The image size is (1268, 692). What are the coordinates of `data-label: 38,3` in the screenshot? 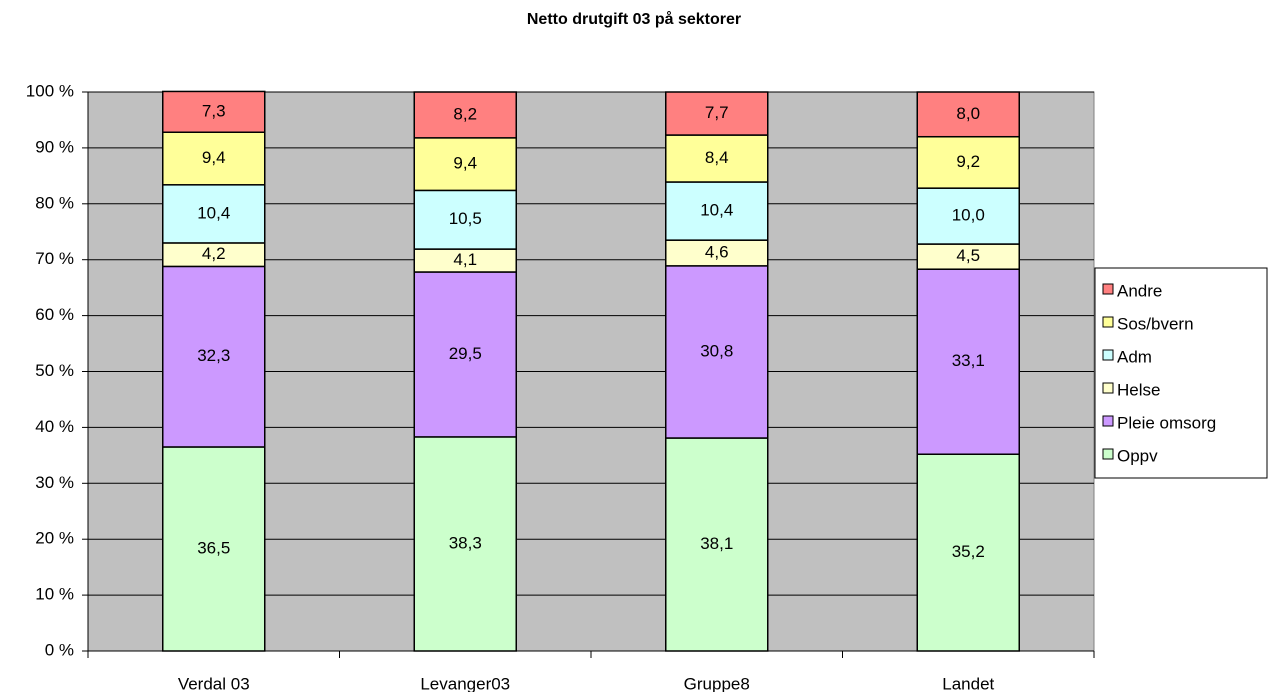 It's located at (465, 542).